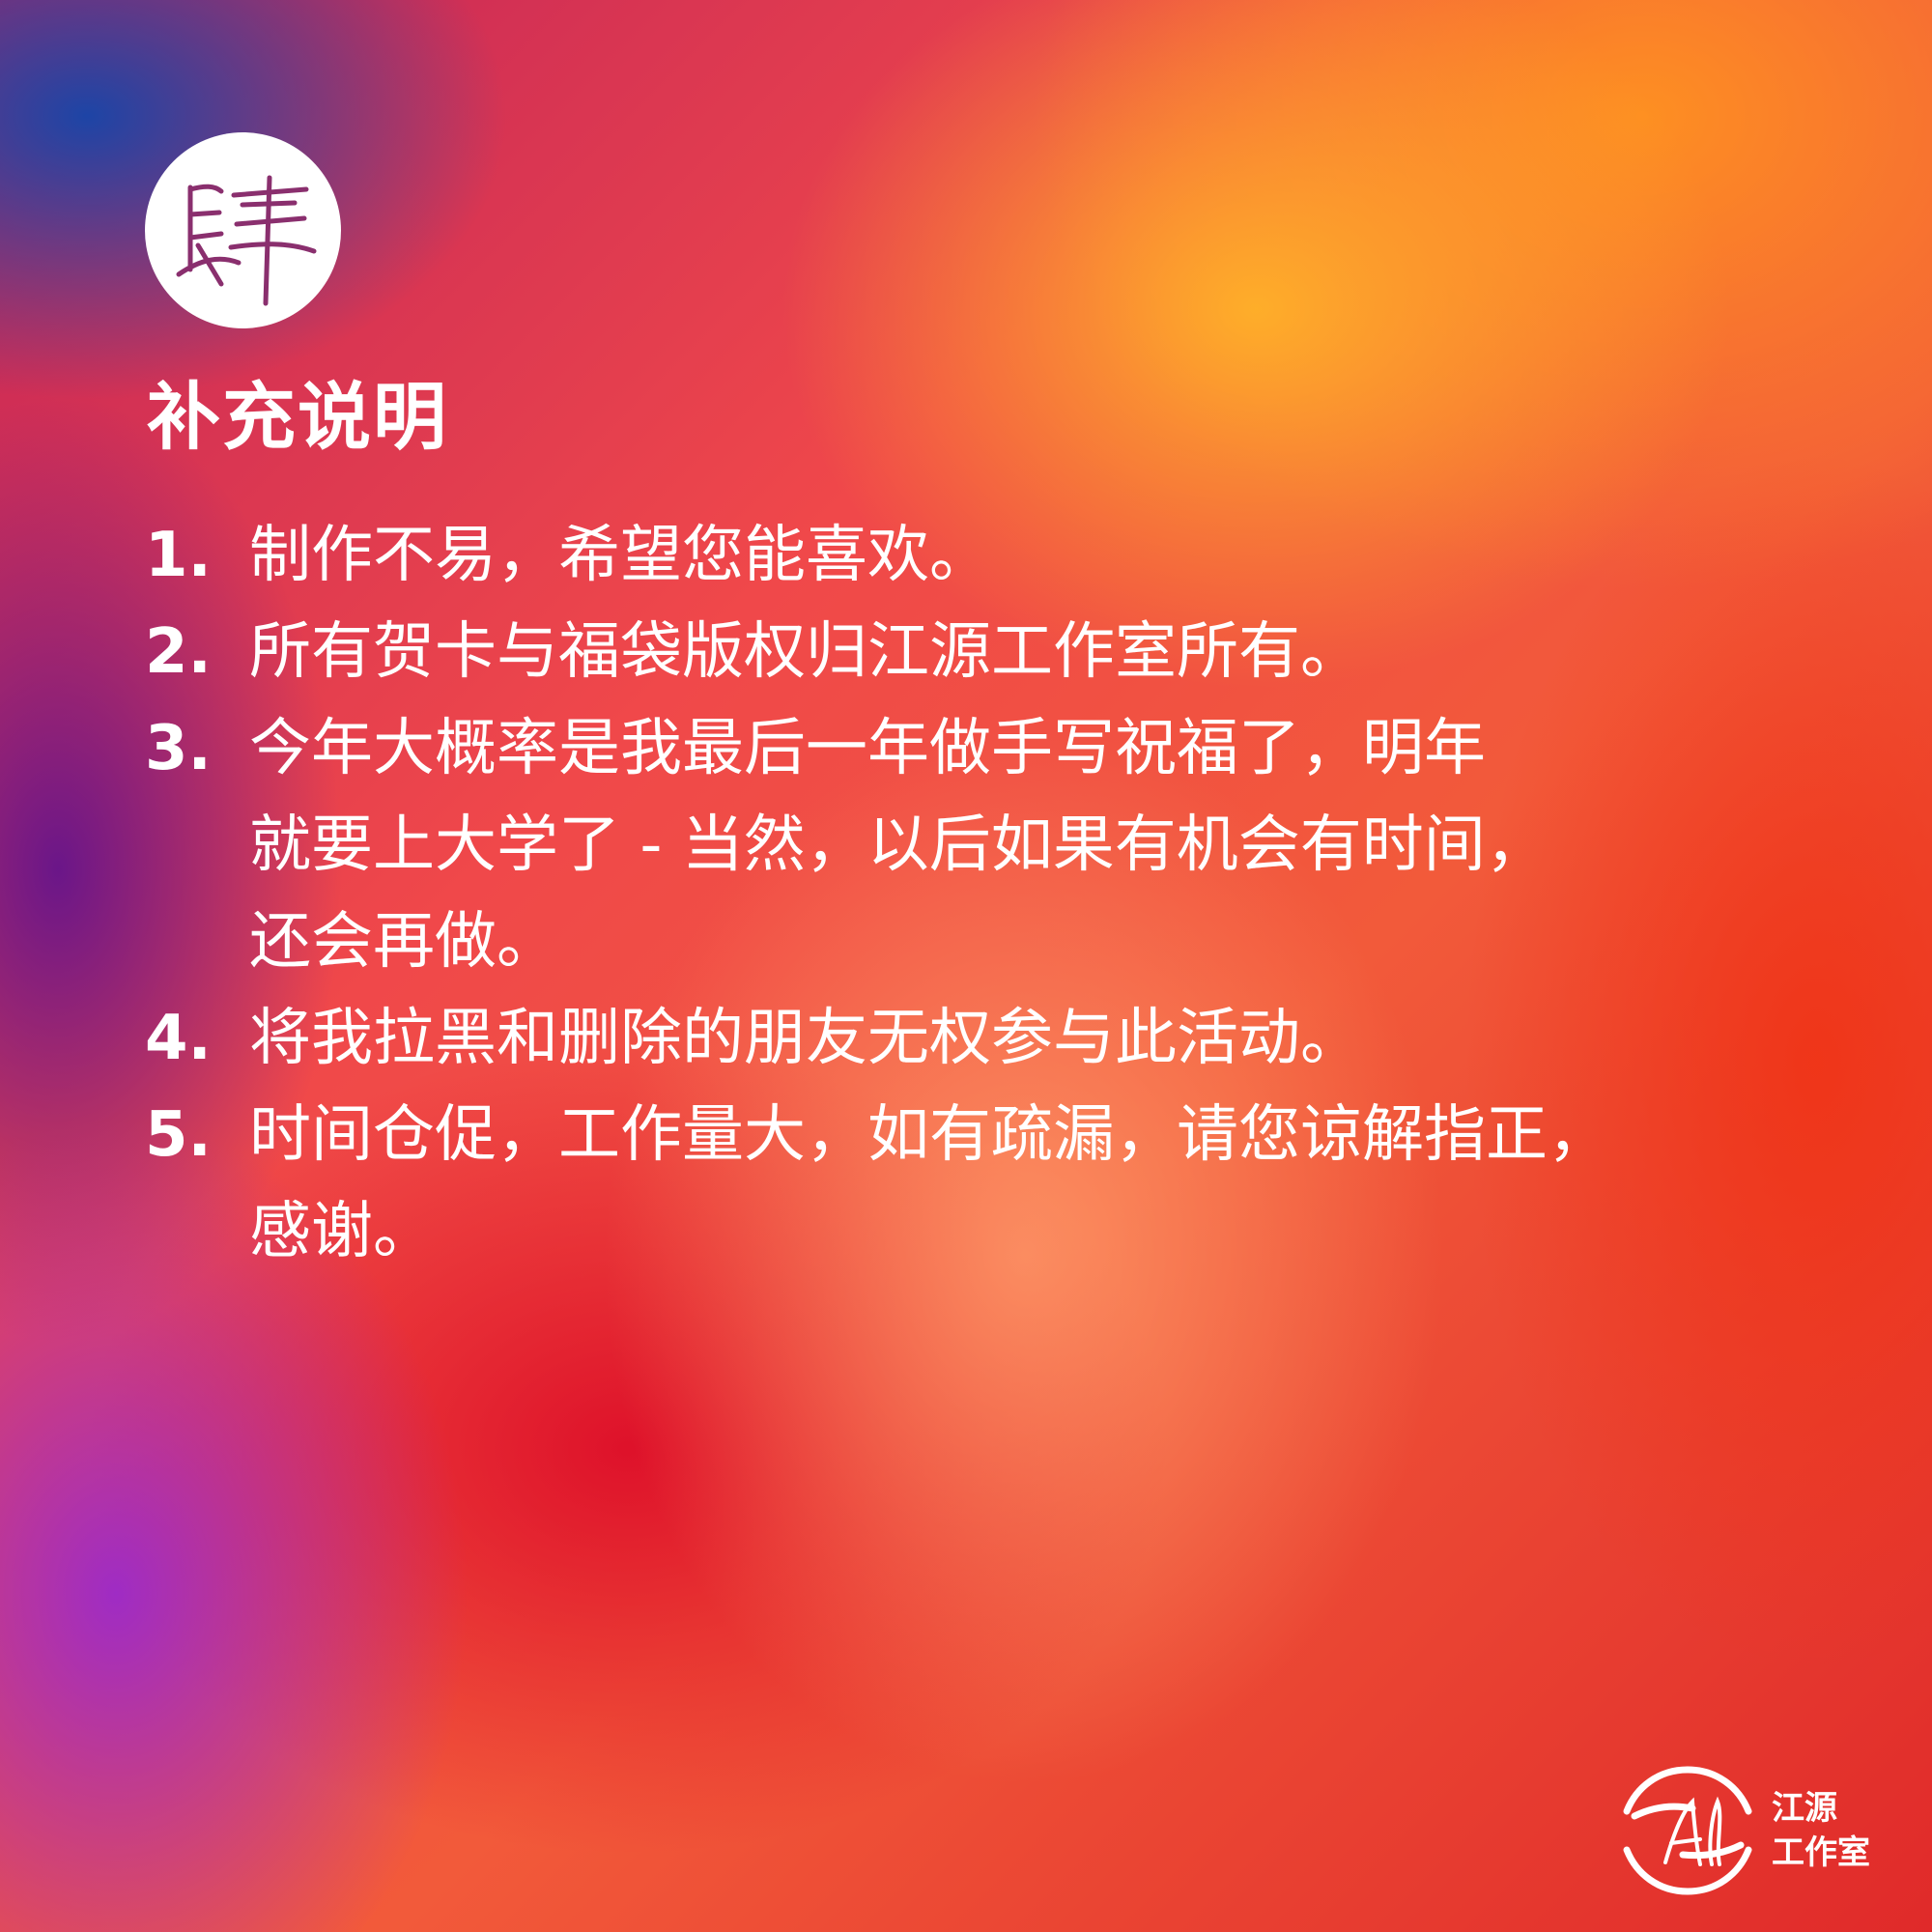  What do you see at coordinates (178, 1038) in the screenshot?
I see `item-number: 4.` at bounding box center [178, 1038].